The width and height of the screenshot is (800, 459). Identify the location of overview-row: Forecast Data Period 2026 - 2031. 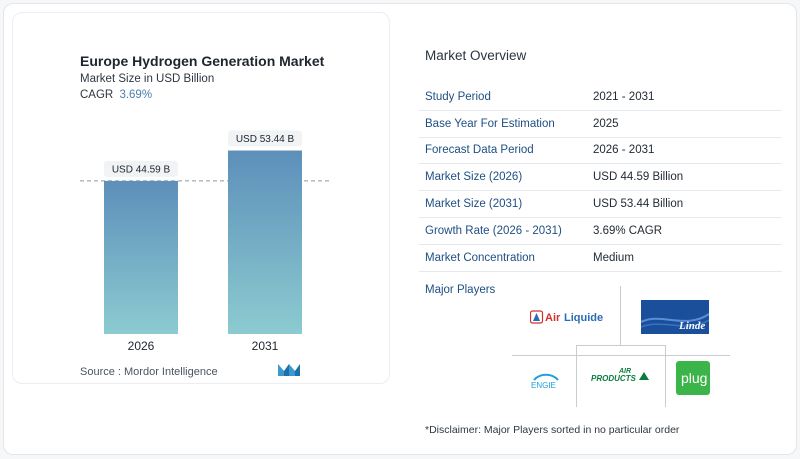
(600, 151).